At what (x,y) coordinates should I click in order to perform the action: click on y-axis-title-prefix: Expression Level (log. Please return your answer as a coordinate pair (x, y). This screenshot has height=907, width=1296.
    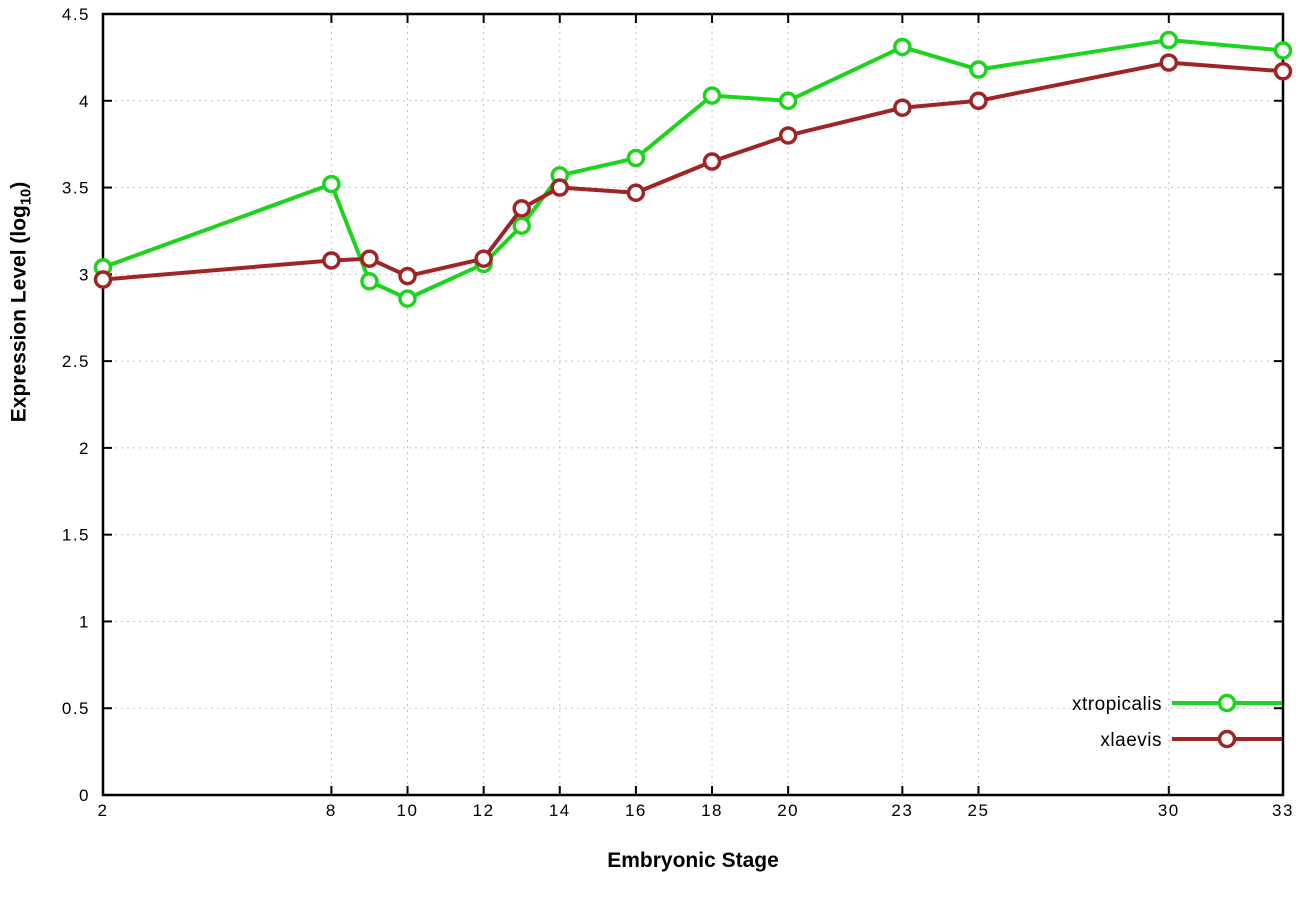
    Looking at the image, I should click on (19, 314).